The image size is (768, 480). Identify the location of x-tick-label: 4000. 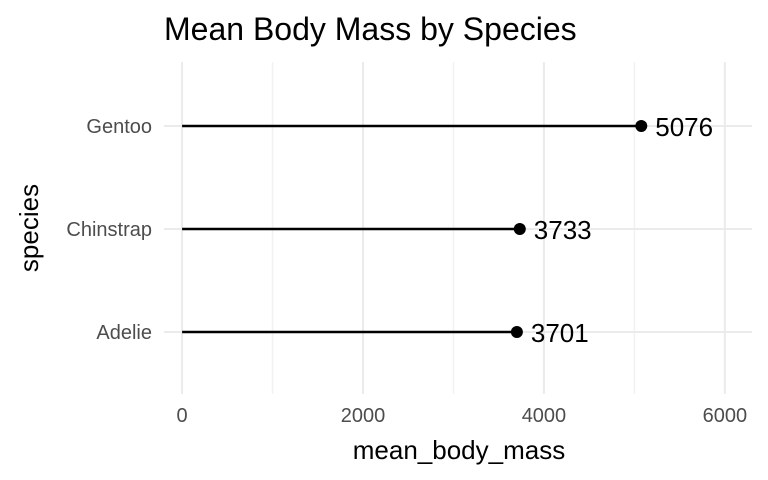
(544, 416).